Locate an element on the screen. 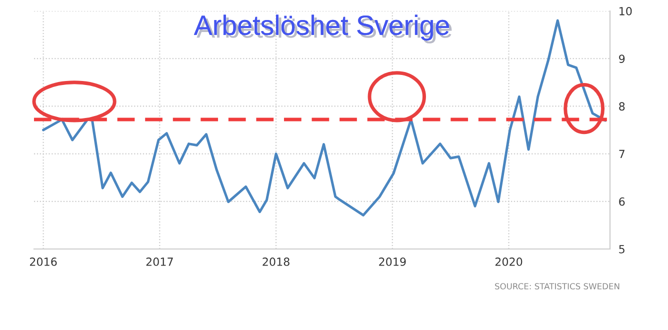 The height and width of the screenshot is (330, 668). y-tick-label: 7 is located at coordinates (621, 154).